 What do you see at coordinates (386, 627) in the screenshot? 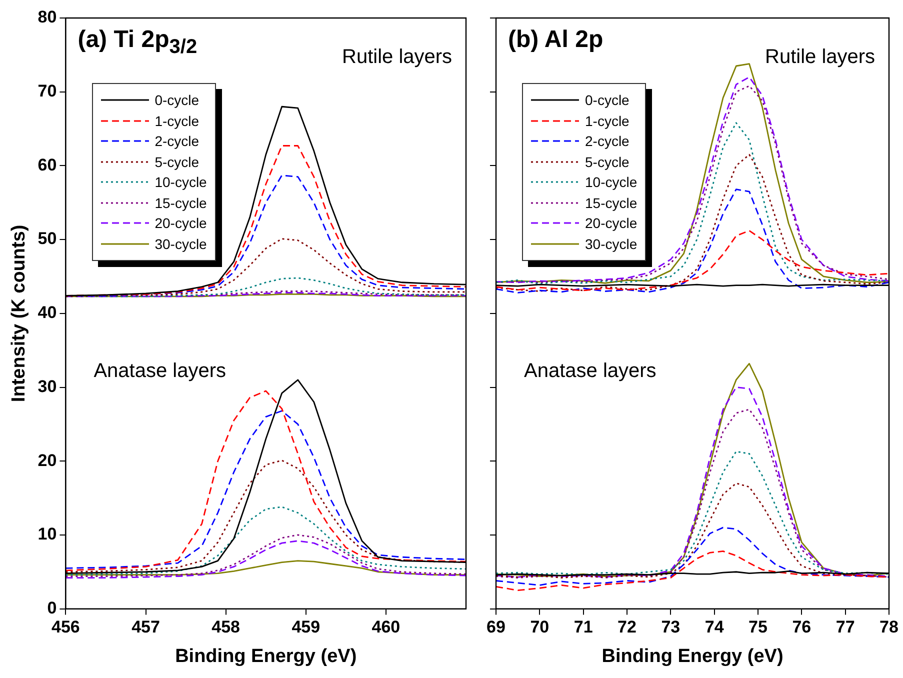
I see `x-tick-label: 460` at bounding box center [386, 627].